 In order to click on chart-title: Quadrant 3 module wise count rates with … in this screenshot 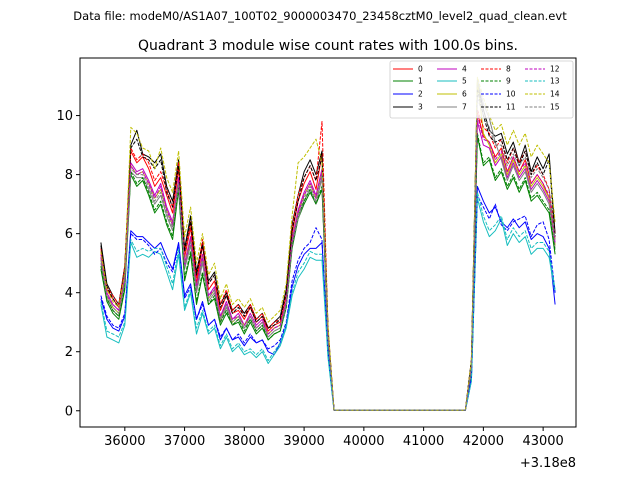, I will do `click(328, 46)`.